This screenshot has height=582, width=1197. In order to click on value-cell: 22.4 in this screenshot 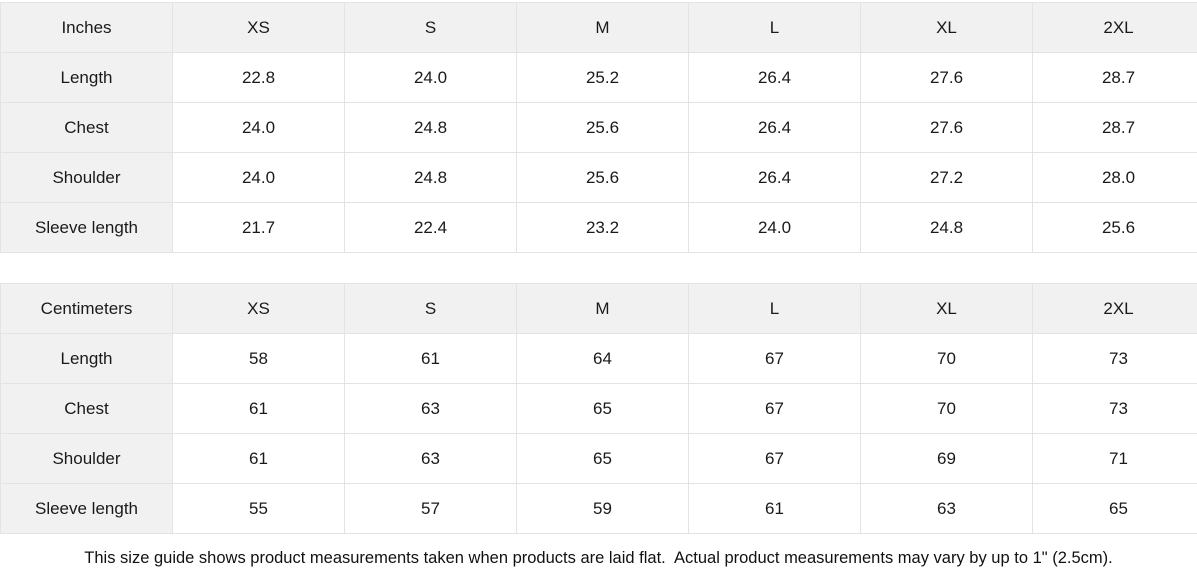, I will do `click(431, 228)`.